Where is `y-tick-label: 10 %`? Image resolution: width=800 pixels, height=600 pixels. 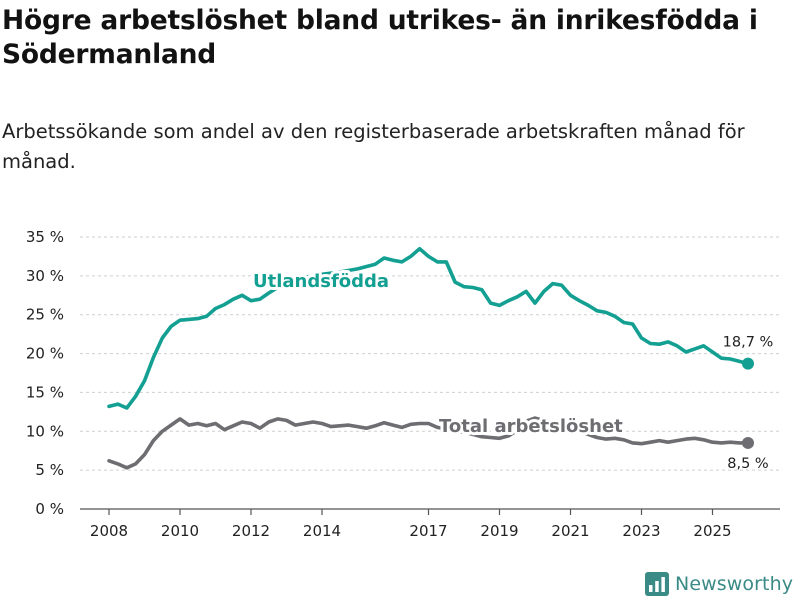
y-tick-label: 10 % is located at coordinates (45, 431).